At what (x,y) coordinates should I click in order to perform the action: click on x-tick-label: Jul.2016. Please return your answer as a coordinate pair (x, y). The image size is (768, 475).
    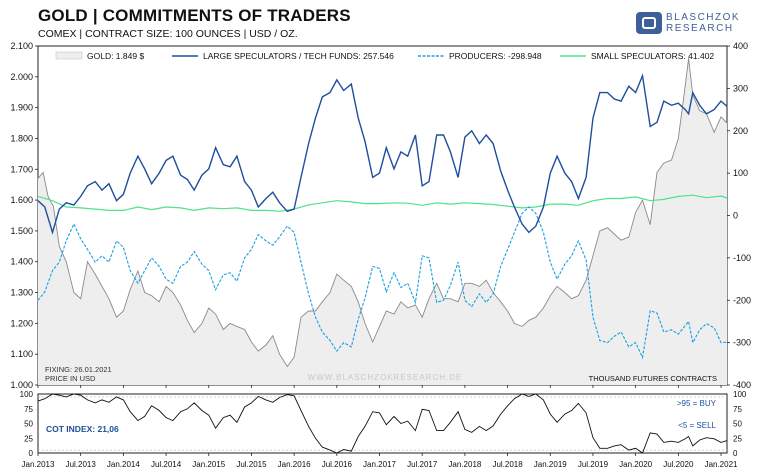
    Looking at the image, I should click on (337, 464).